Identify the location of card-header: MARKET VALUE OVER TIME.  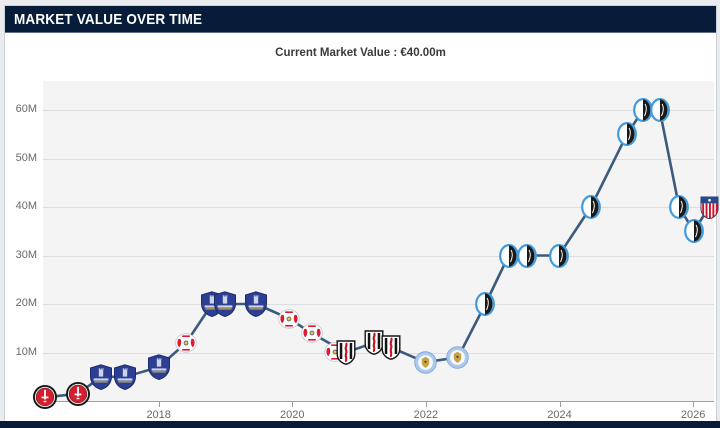
(360, 19).